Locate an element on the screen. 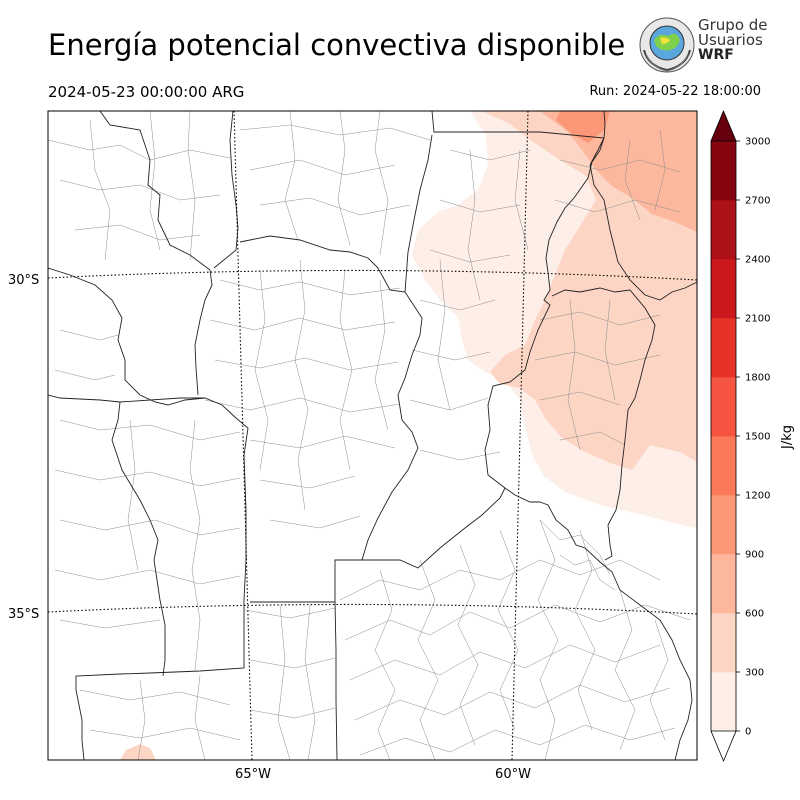 The width and height of the screenshot is (800, 800). logo-line-3: WRF is located at coordinates (716, 55).